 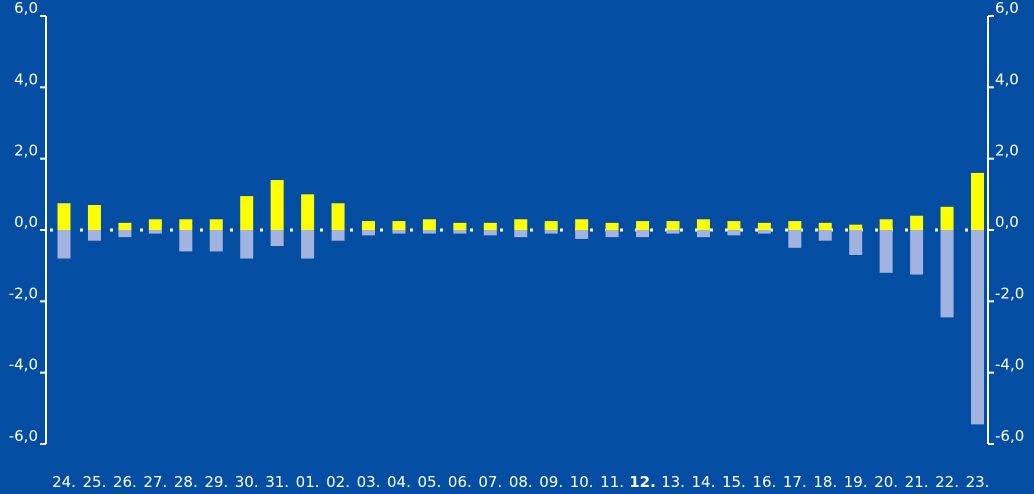 I want to click on x-tick-label: 26., so click(x=125, y=482).